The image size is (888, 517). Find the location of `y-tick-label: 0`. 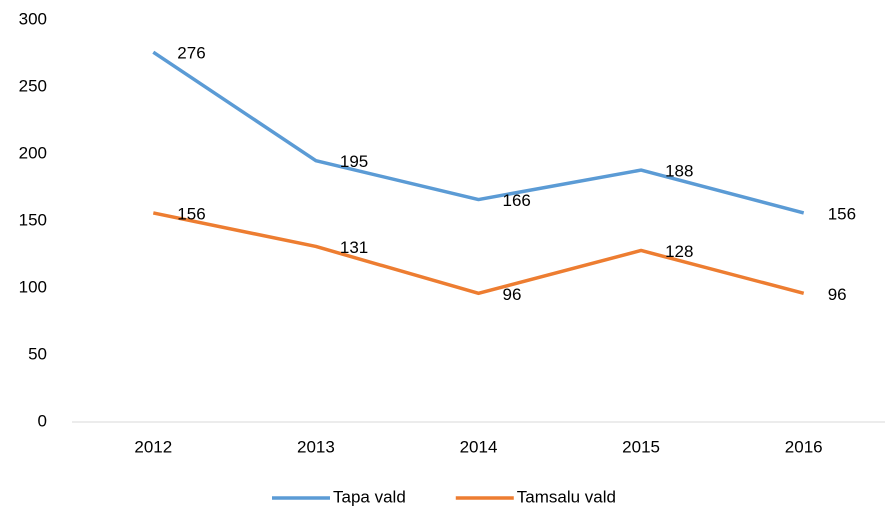

y-tick-label: 0 is located at coordinates (42, 420).